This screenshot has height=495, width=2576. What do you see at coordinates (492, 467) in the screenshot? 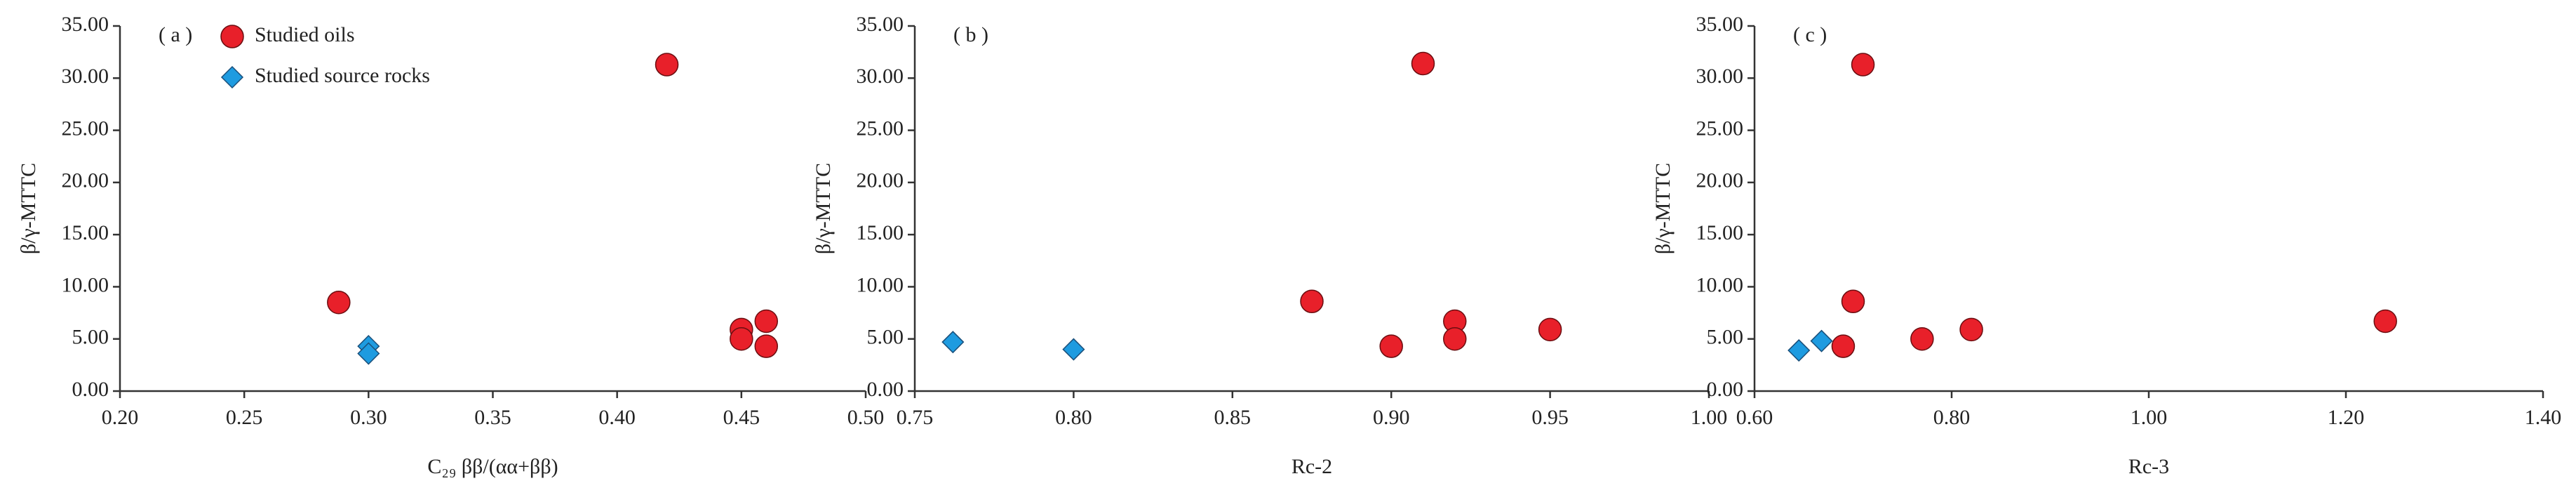
I see `x-axis-label: C₂₉ ββ/(αα+ββ)` at bounding box center [492, 467].